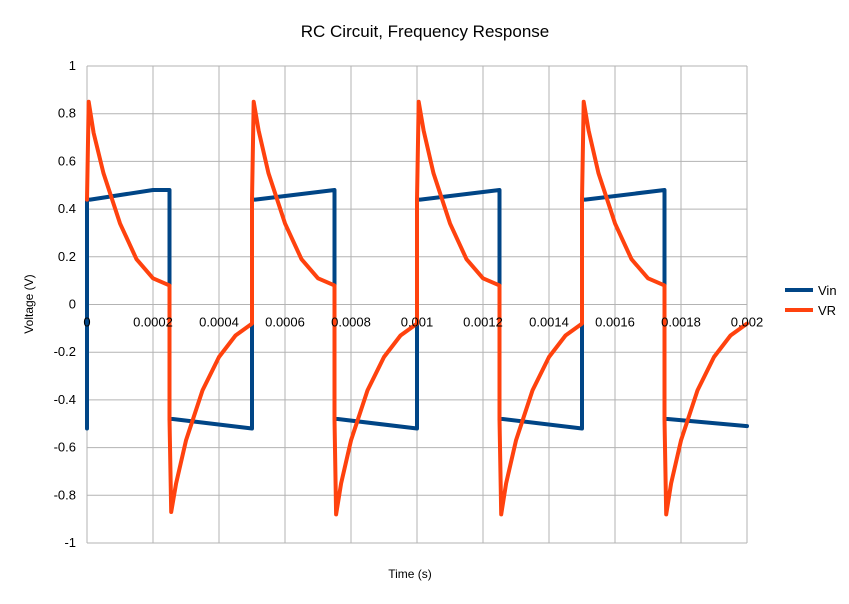 The height and width of the screenshot is (604, 849). I want to click on y-tick-label: 0.2, so click(67, 256).